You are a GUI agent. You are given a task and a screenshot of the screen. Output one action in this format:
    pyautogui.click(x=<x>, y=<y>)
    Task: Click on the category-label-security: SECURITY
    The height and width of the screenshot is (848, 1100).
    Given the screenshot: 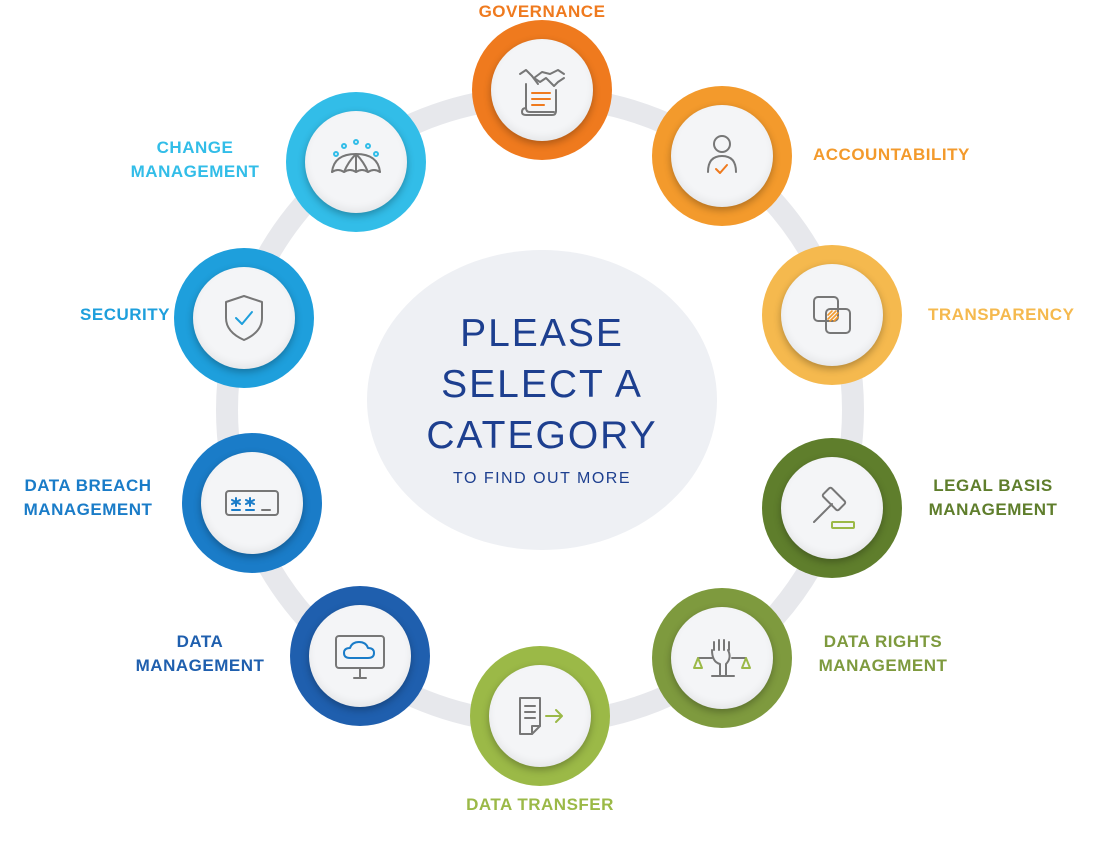 What is the action you would take?
    pyautogui.click(x=125, y=314)
    